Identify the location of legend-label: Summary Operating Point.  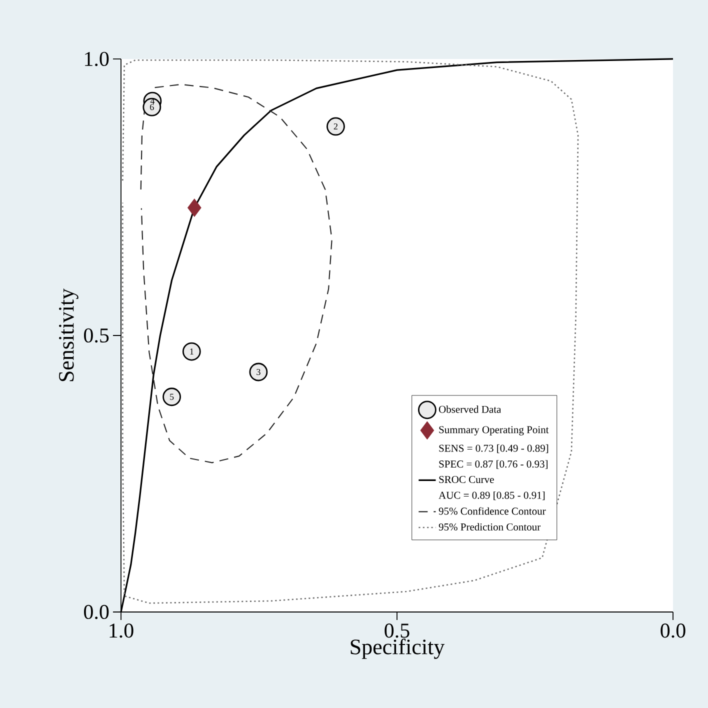
(494, 431).